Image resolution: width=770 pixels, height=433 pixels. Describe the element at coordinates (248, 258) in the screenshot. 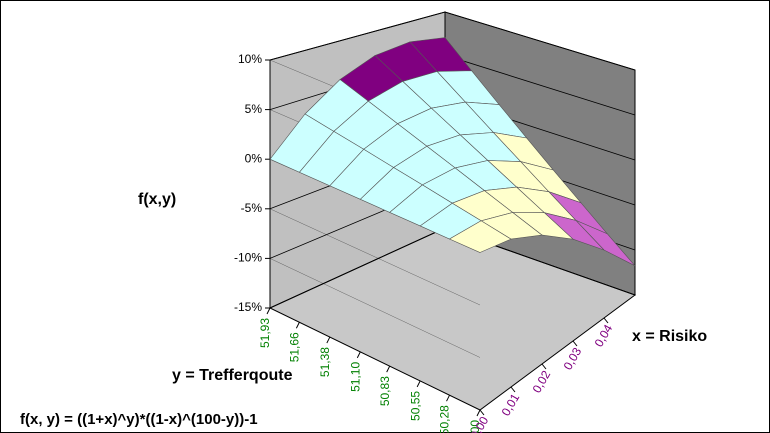

I see `z-tick-label: -10%` at that location.